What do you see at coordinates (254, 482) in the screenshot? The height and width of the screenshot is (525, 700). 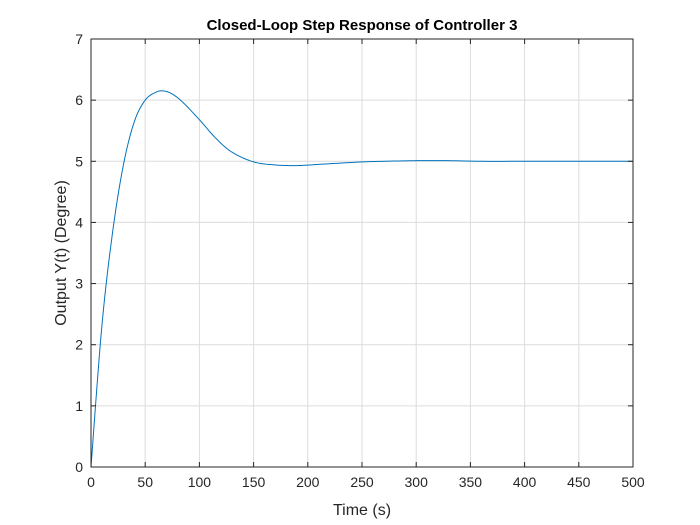 I see `x-tick-label: 150` at bounding box center [254, 482].